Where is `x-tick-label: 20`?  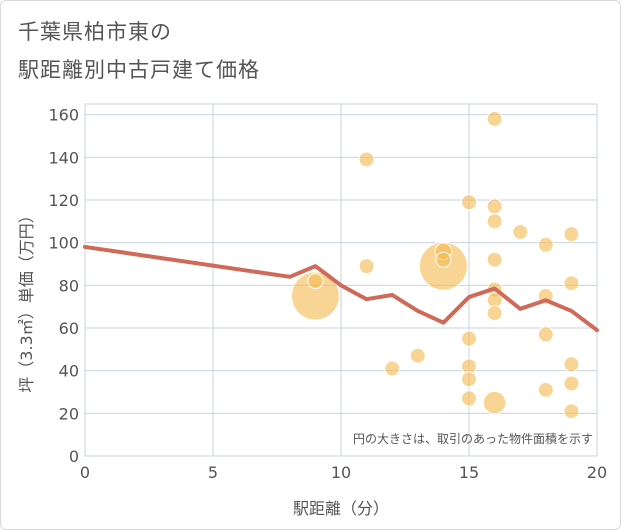
x-tick-label: 20 is located at coordinates (597, 472).